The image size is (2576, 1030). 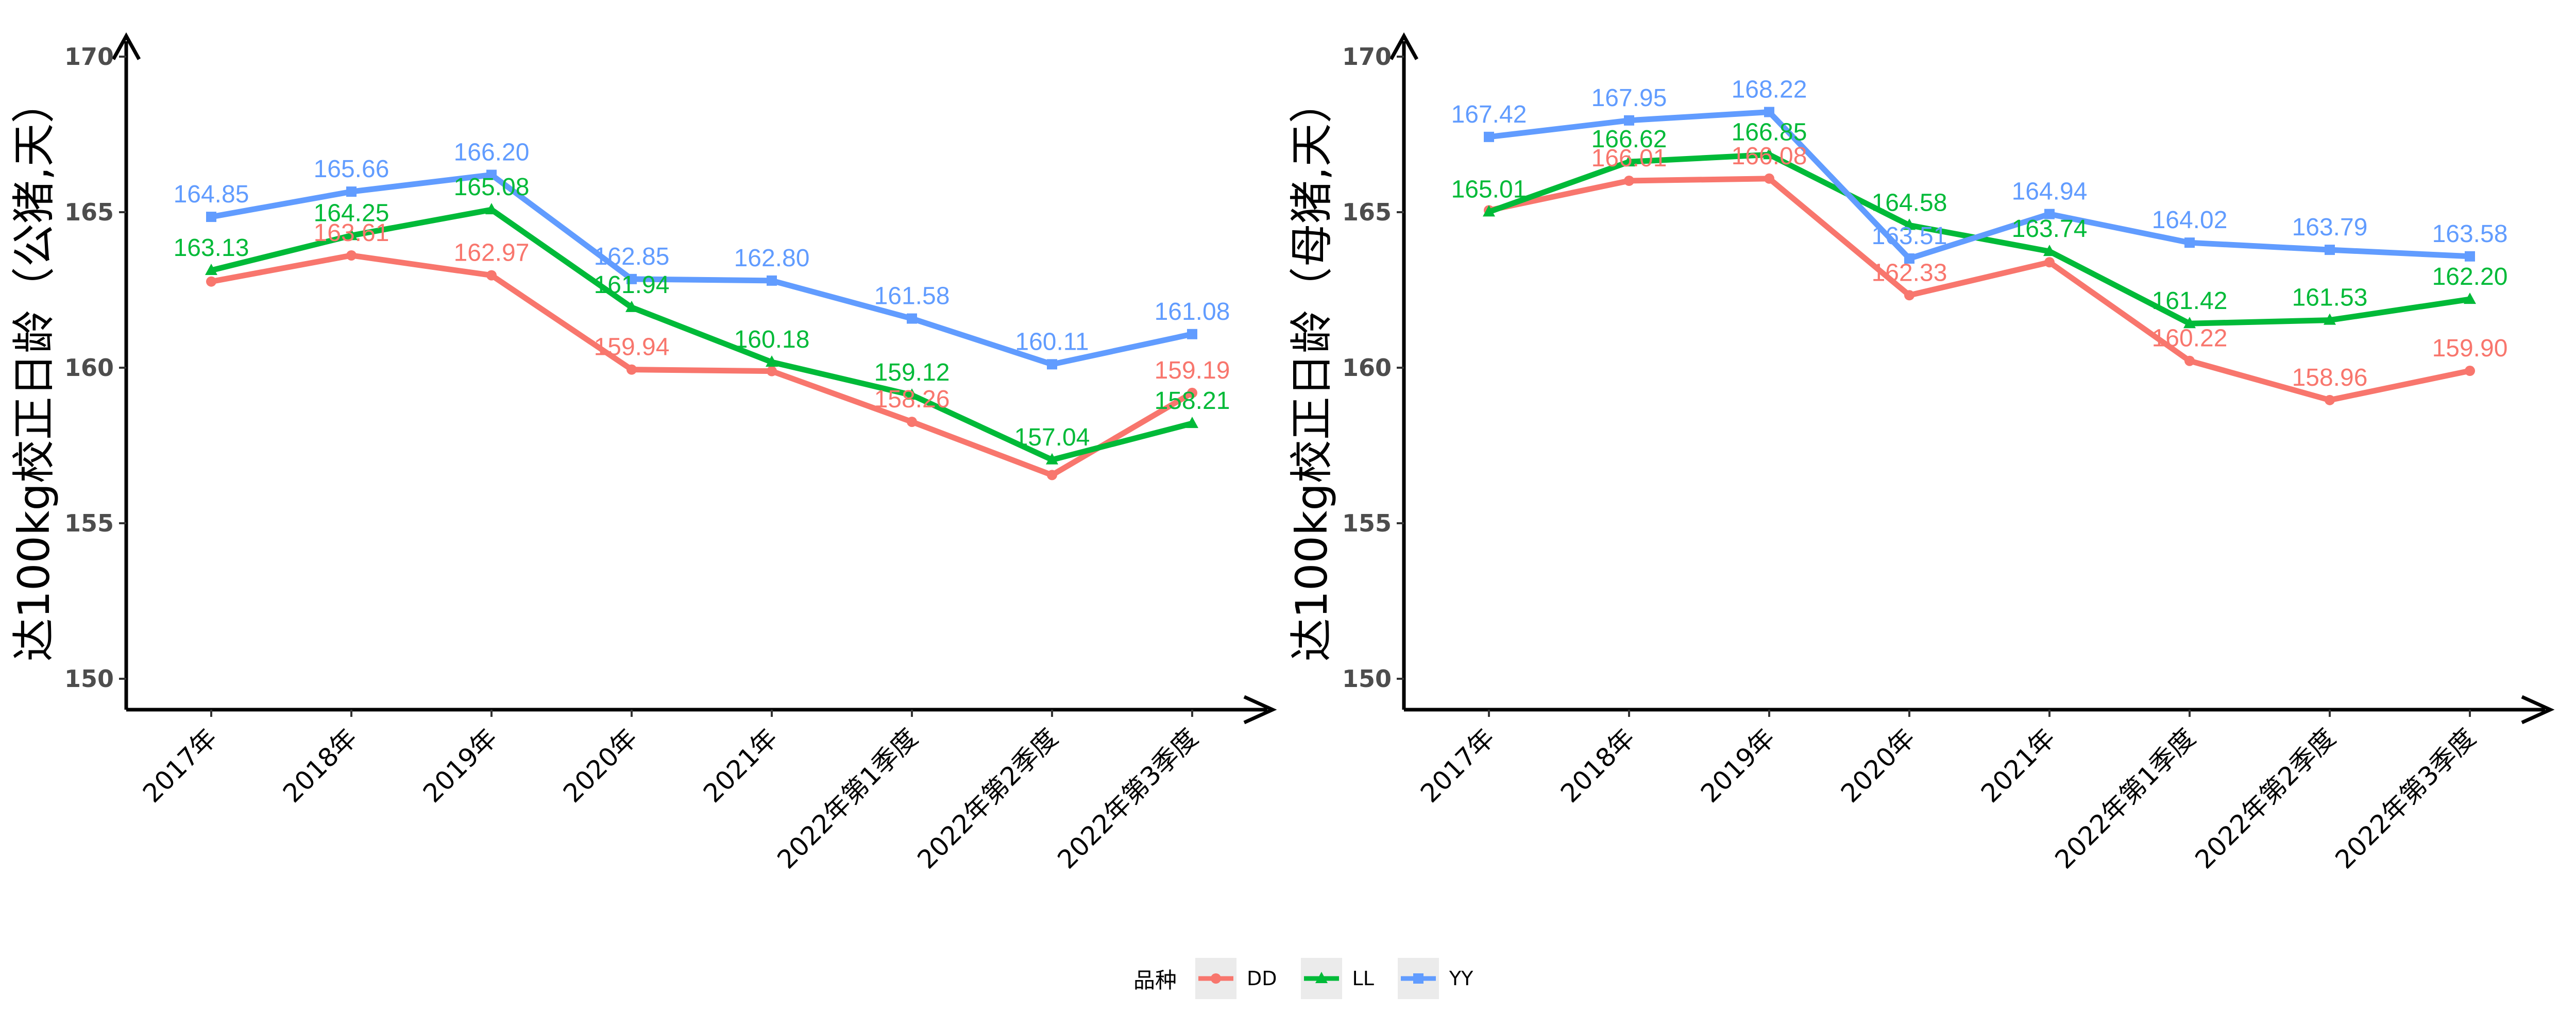 I want to click on data-label-dd: 163.61, so click(x=351, y=233).